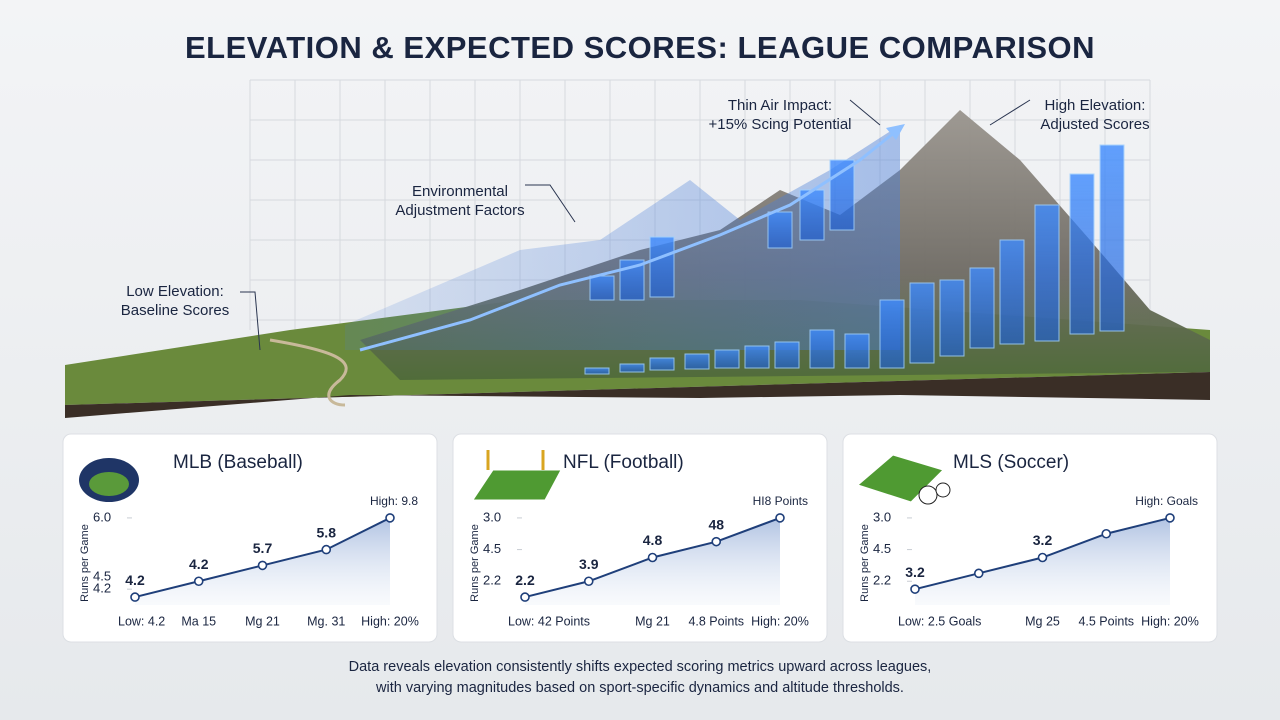 Image resolution: width=1280 pixels, height=720 pixels. What do you see at coordinates (109, 484) in the screenshot?
I see `stadium-icon` at bounding box center [109, 484].